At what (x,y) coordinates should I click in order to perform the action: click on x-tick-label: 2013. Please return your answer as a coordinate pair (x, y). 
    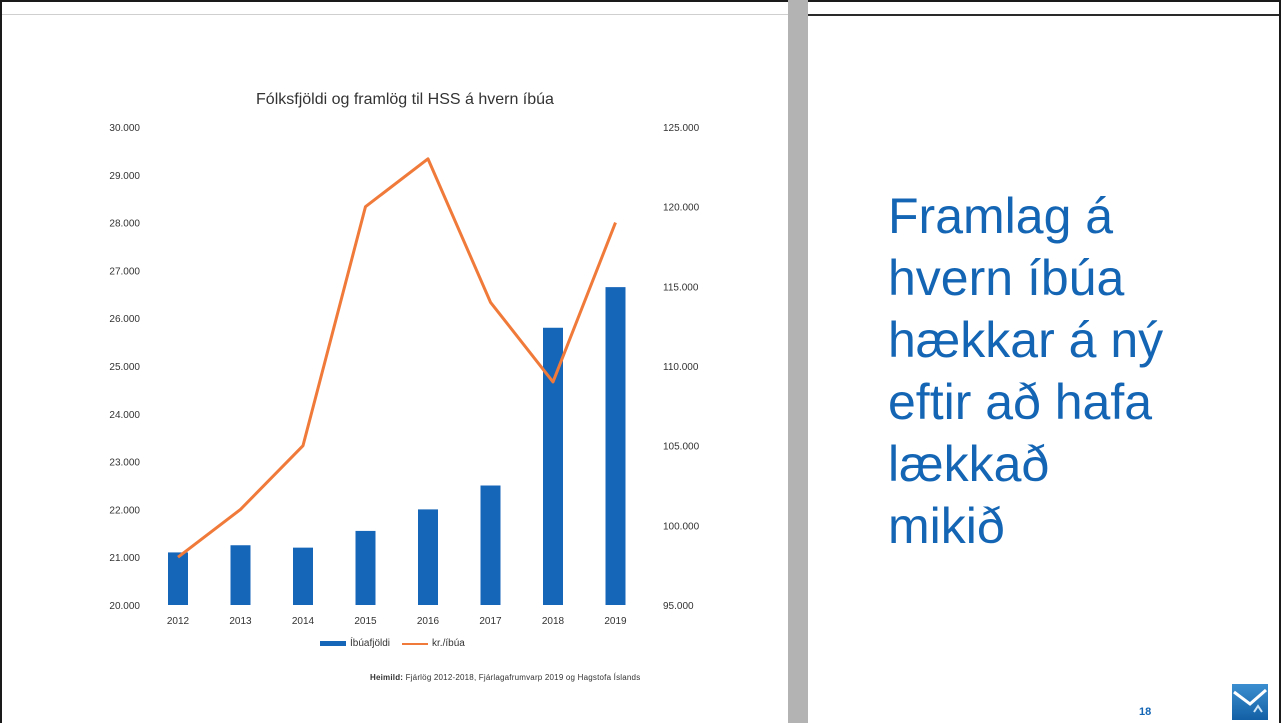
    Looking at the image, I should click on (240, 621).